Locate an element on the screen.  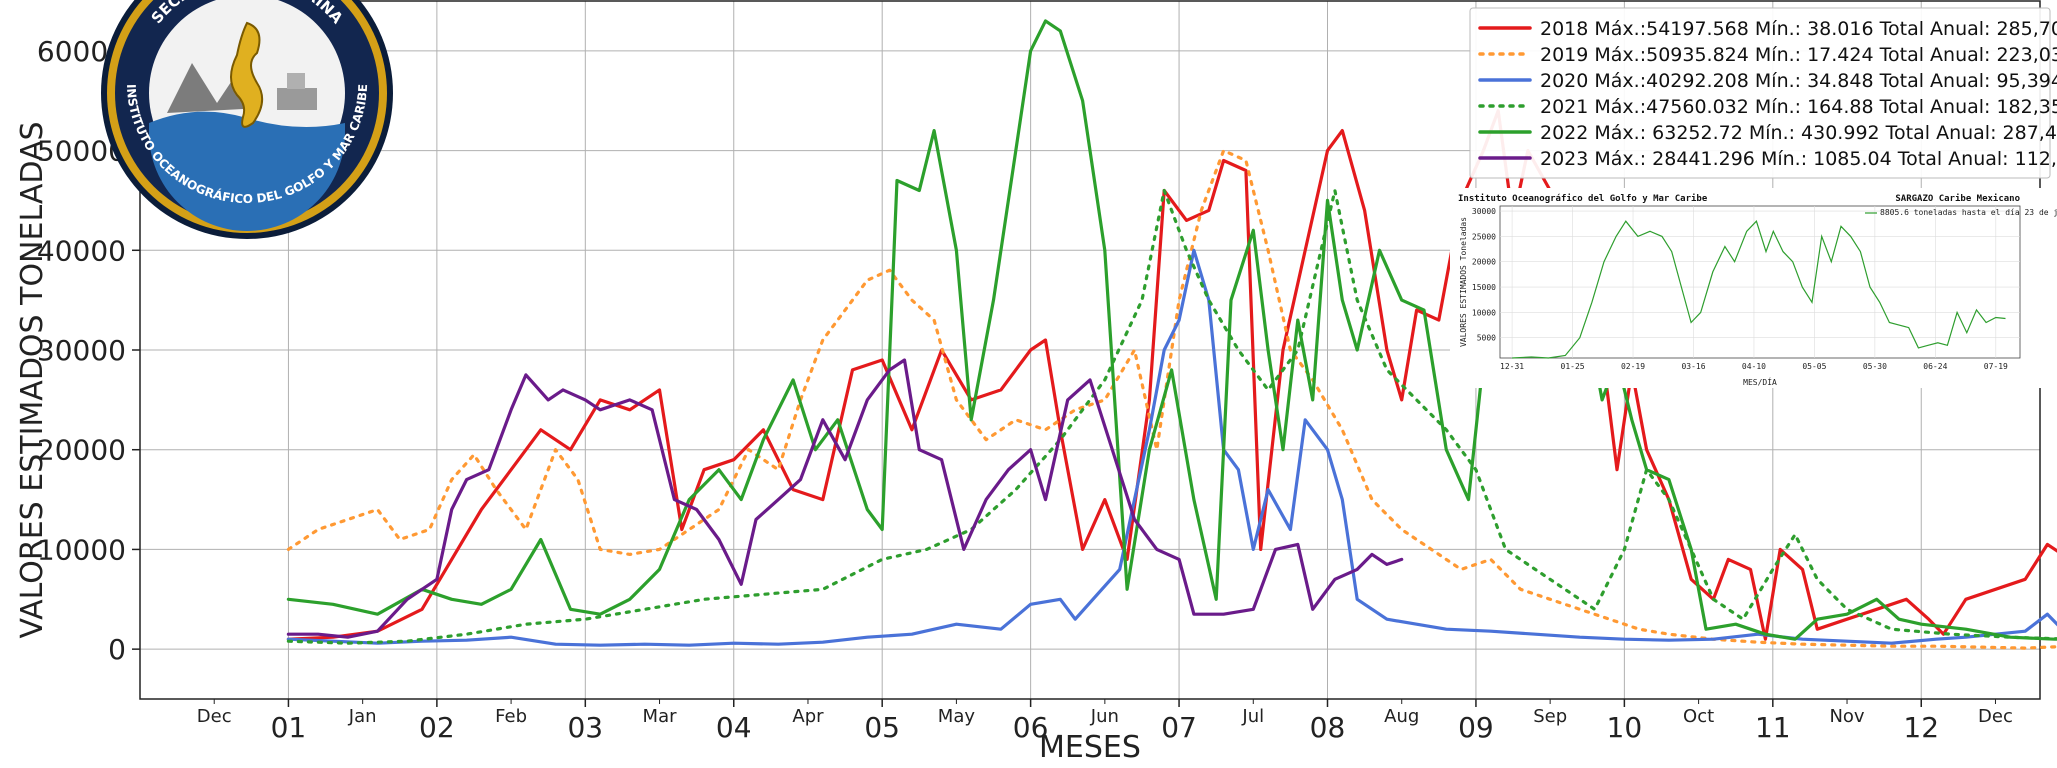
inset-x-tick-label: 06-24 is located at coordinates (1935, 366).